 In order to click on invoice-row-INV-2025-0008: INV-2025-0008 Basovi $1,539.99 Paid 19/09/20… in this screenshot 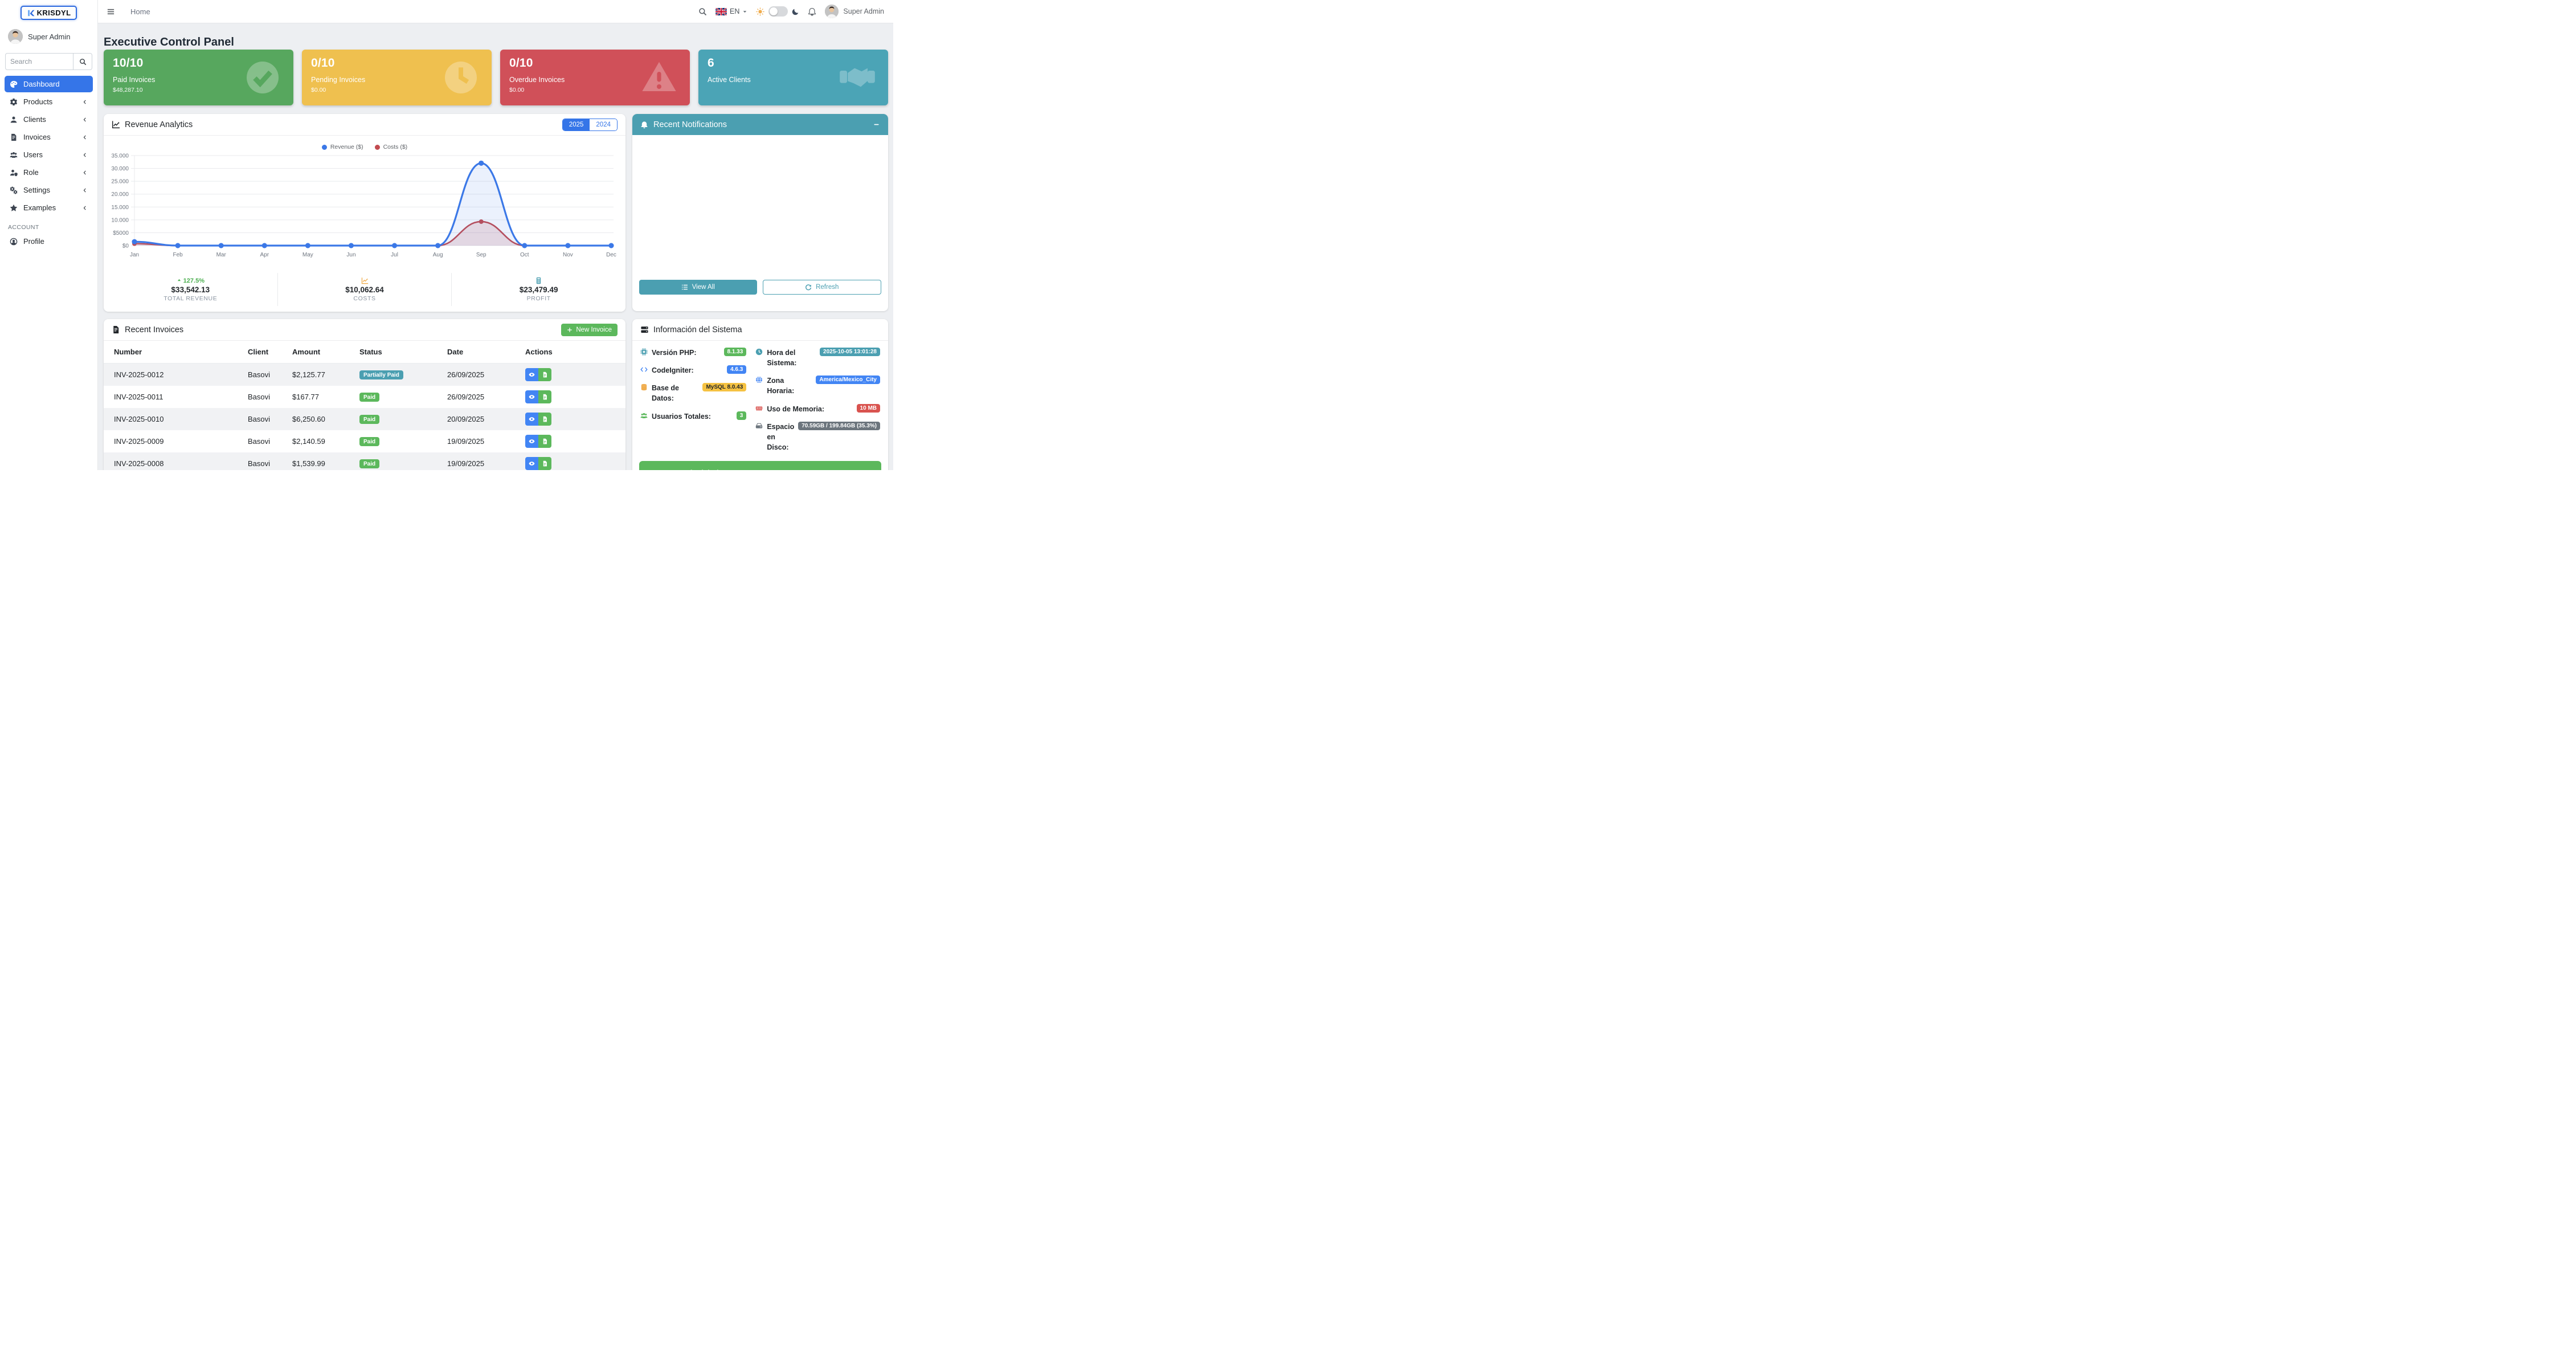, I will do `click(364, 461)`.